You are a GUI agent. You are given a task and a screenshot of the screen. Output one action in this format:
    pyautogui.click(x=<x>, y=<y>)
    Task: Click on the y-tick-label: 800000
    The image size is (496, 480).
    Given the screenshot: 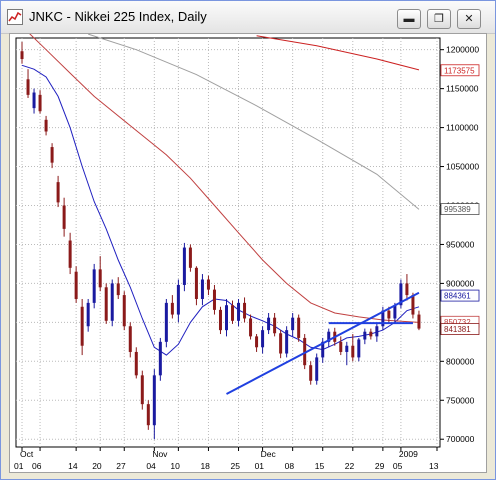 What is the action you would take?
    pyautogui.click(x=460, y=361)
    